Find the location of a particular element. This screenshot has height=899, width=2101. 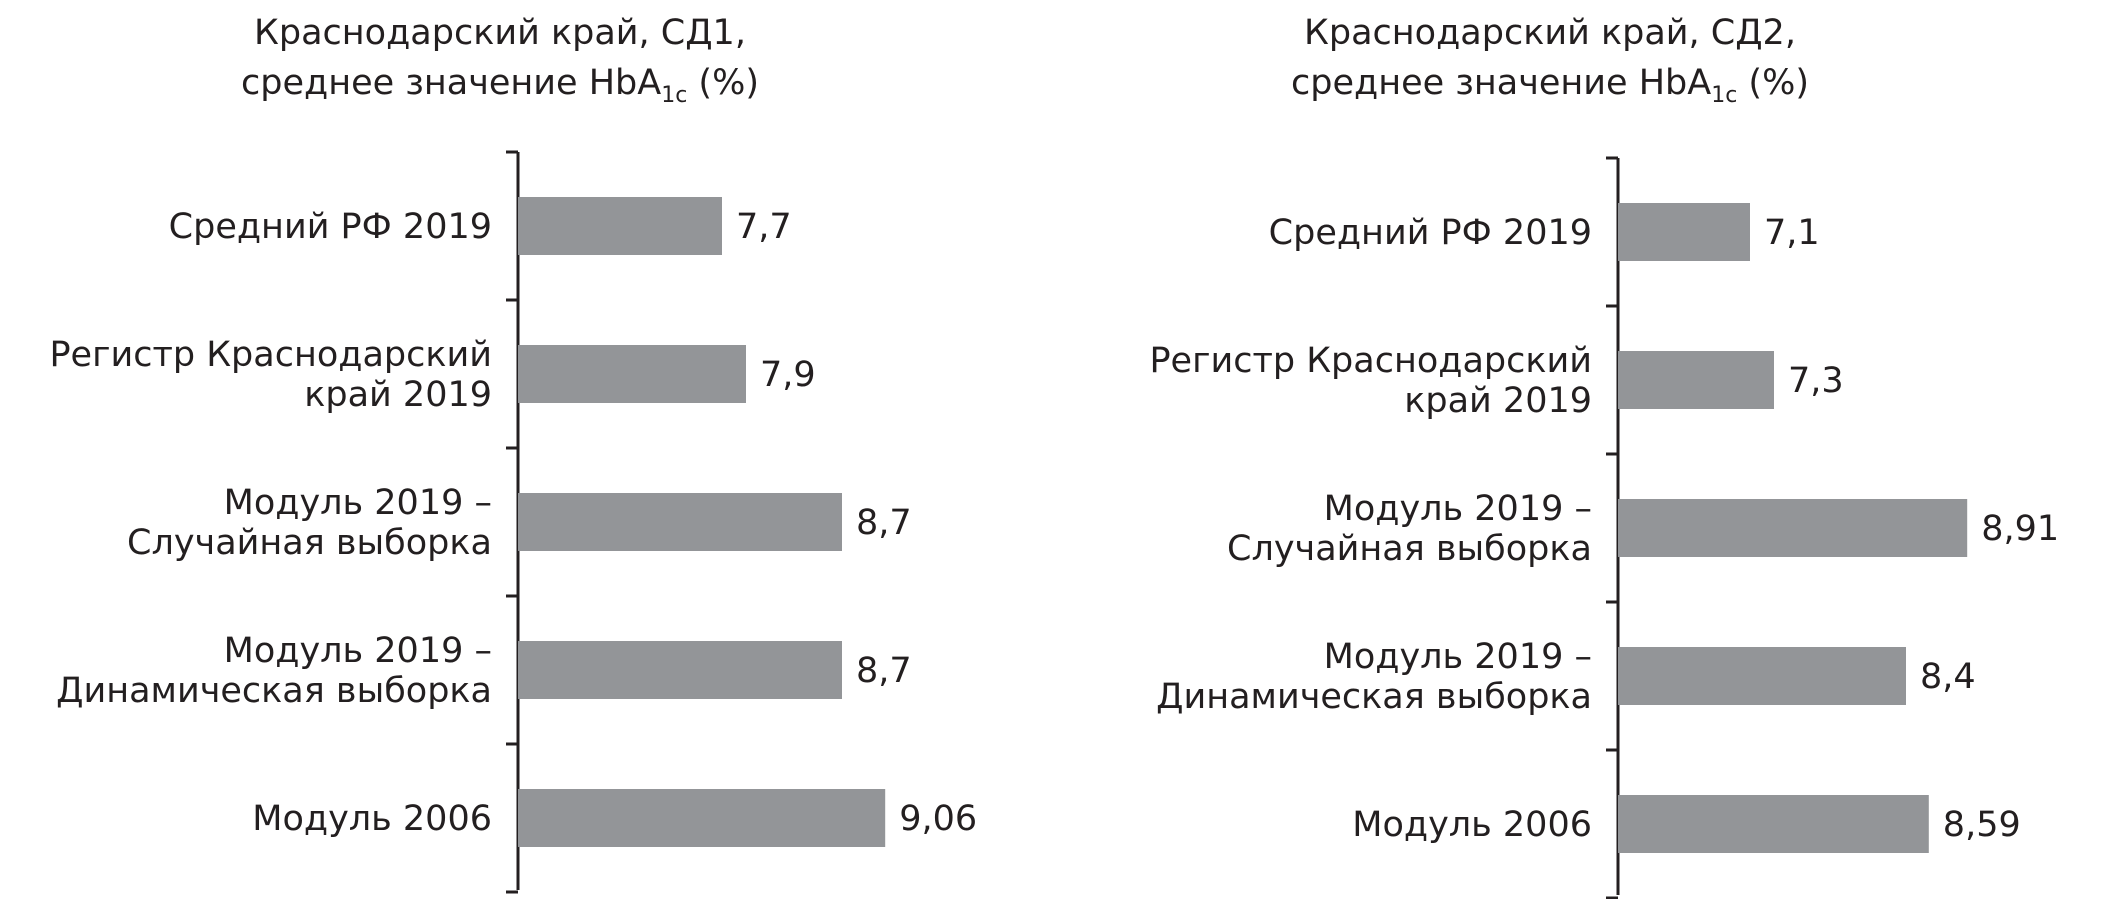

value-label: 7,1 is located at coordinates (1792, 233).